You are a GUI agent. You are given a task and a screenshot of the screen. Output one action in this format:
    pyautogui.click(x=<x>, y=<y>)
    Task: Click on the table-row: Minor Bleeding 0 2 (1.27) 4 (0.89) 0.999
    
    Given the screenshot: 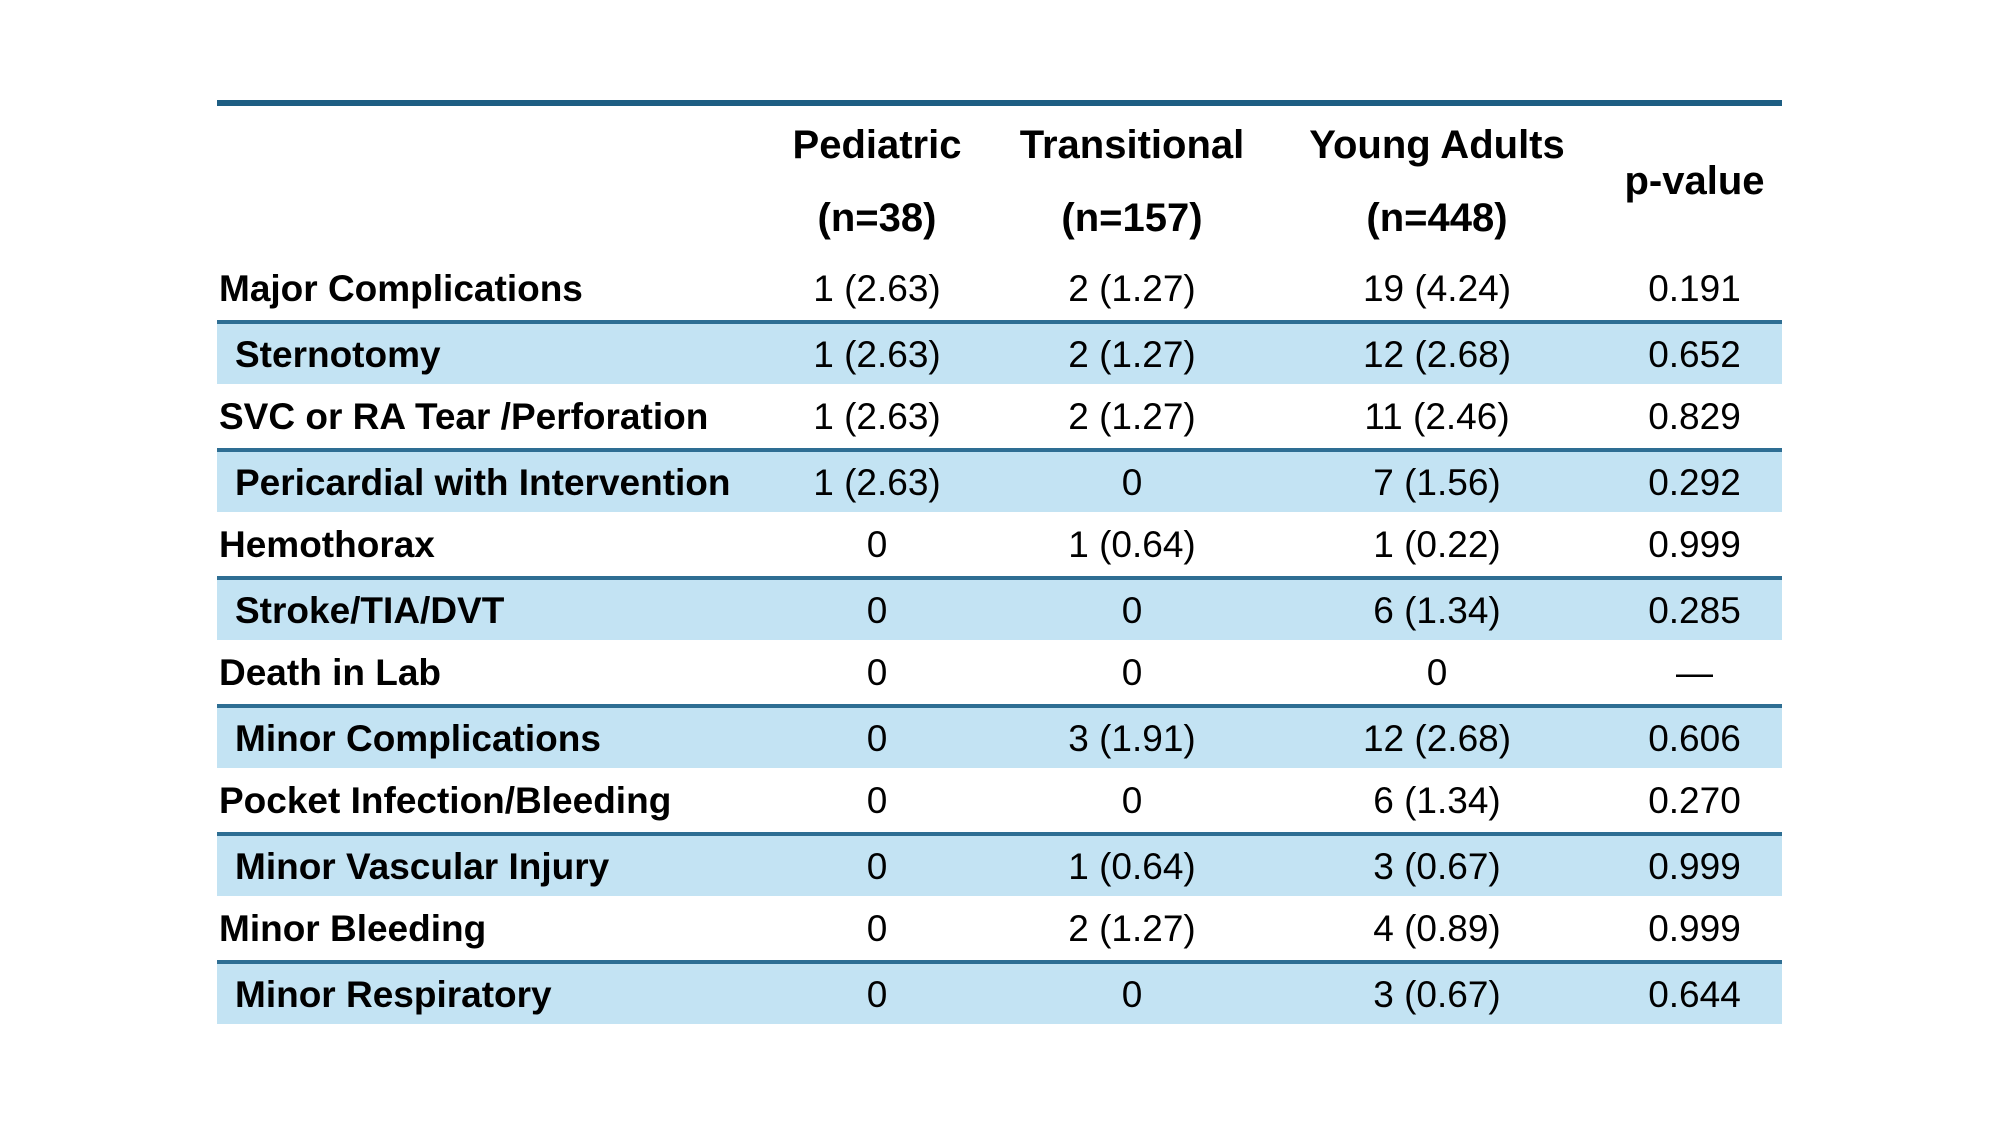 What is the action you would take?
    pyautogui.click(x=999, y=928)
    